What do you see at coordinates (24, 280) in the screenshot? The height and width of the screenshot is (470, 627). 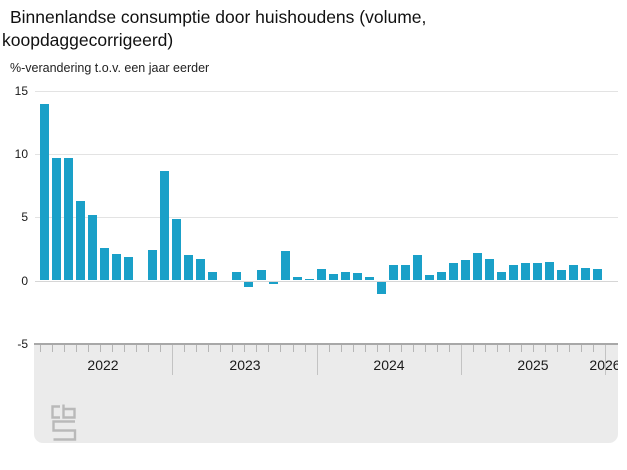 I see `y-axis-tick-label: 0` at bounding box center [24, 280].